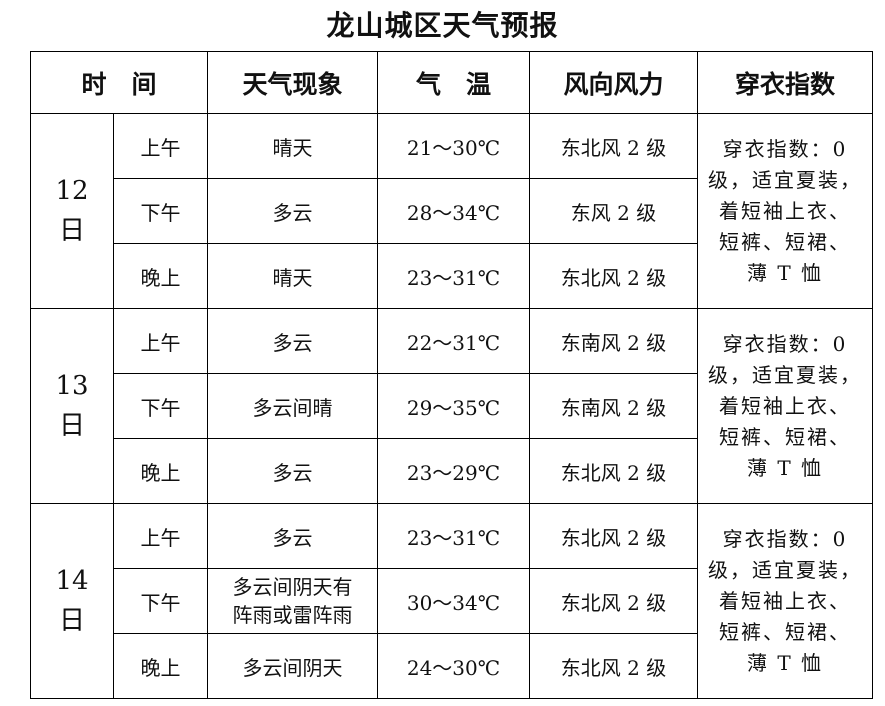  Describe the element at coordinates (72, 191) in the screenshot. I see `day-number: 12` at that location.